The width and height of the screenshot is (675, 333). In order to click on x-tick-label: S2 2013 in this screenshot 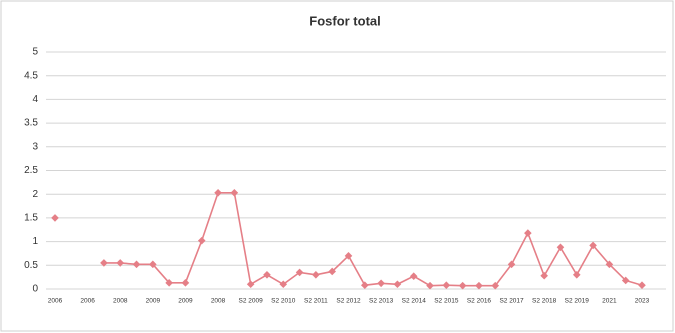, I will do `click(381, 301)`.